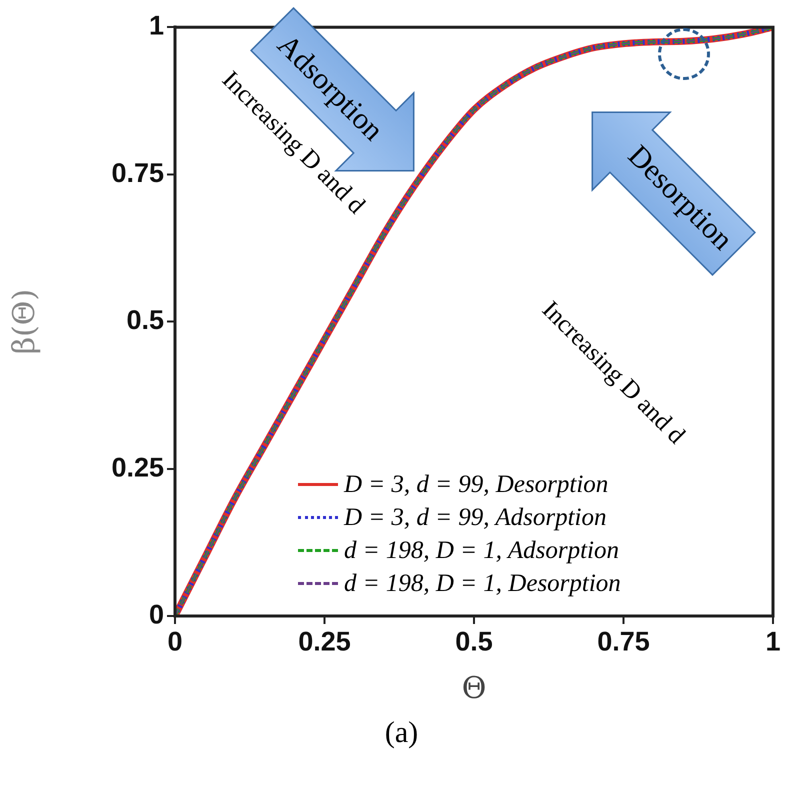 This screenshot has height=802, width=787. What do you see at coordinates (474, 688) in the screenshot?
I see `x-axis-title: Θ` at bounding box center [474, 688].